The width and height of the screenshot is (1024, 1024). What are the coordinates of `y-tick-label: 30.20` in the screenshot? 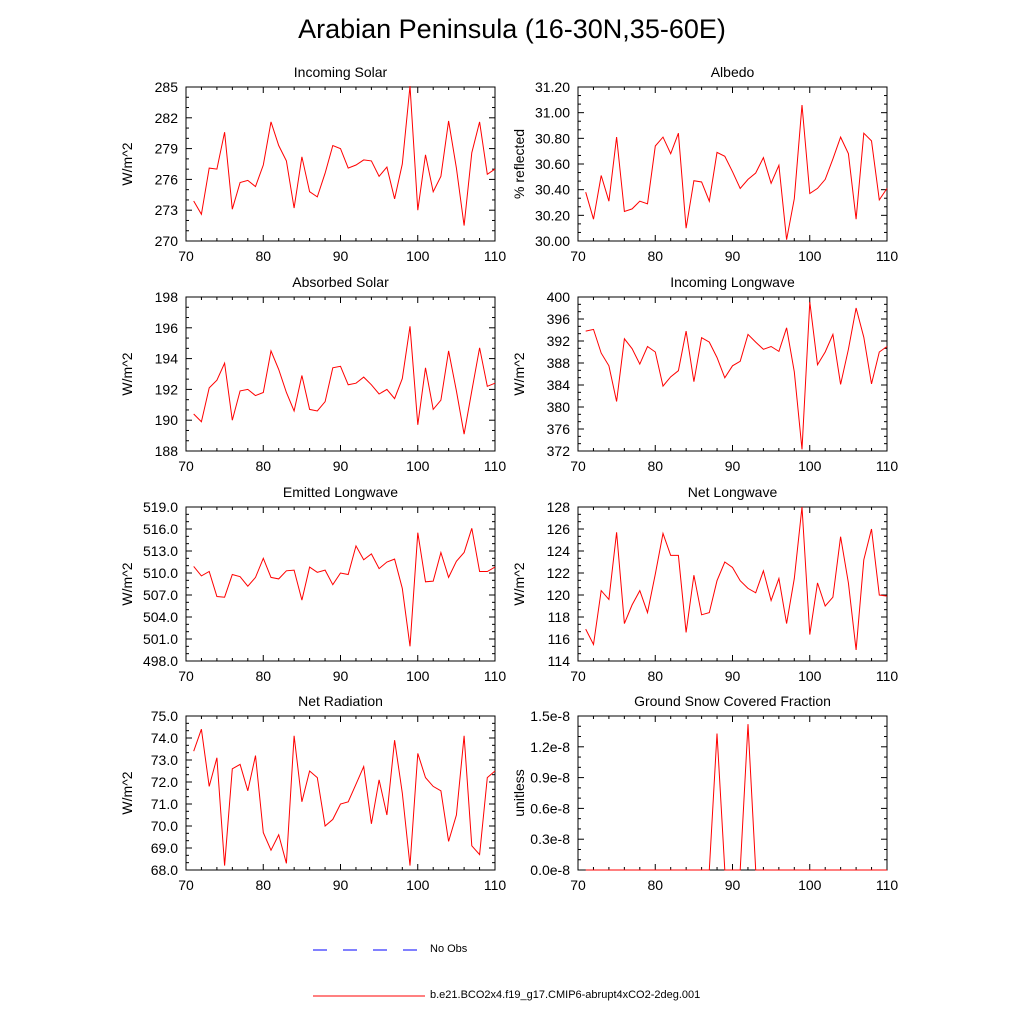 It's located at (552, 215).